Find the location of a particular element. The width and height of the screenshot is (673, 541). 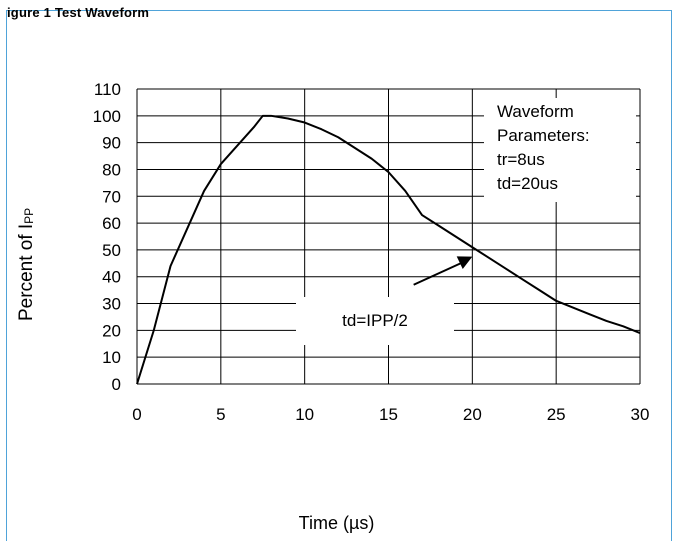

y-tick-label: 50 is located at coordinates (111, 250).